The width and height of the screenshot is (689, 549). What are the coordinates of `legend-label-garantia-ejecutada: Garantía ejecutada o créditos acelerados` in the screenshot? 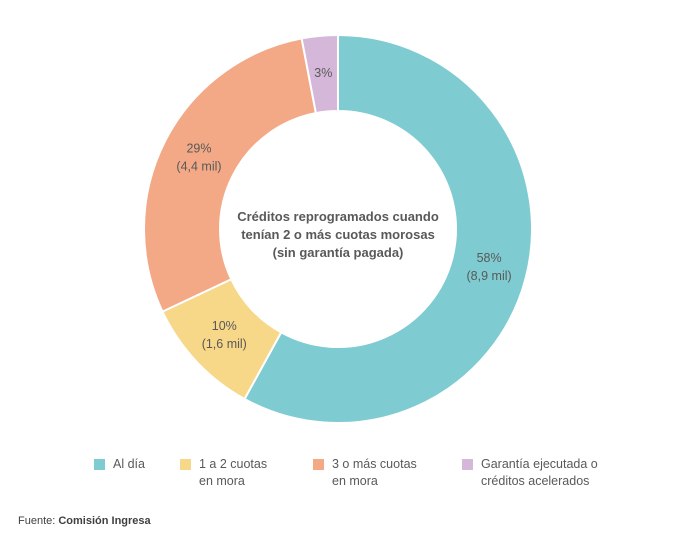 It's located at (539, 472).